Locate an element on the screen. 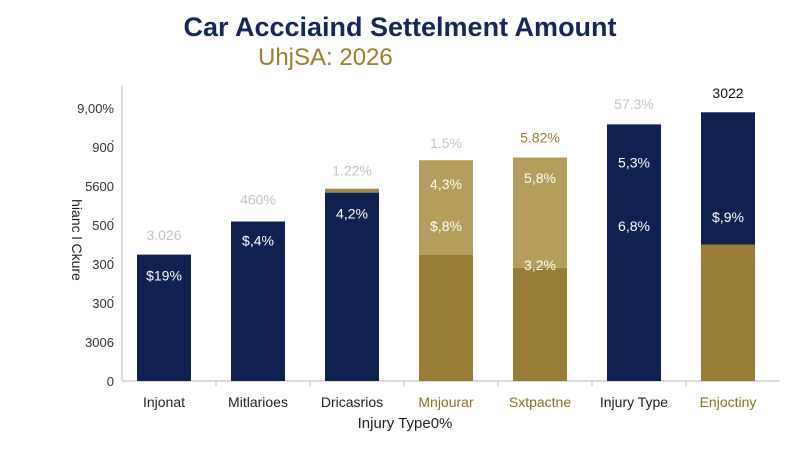 This screenshot has height=450, width=800. data-label: 6,8% is located at coordinates (634, 226).